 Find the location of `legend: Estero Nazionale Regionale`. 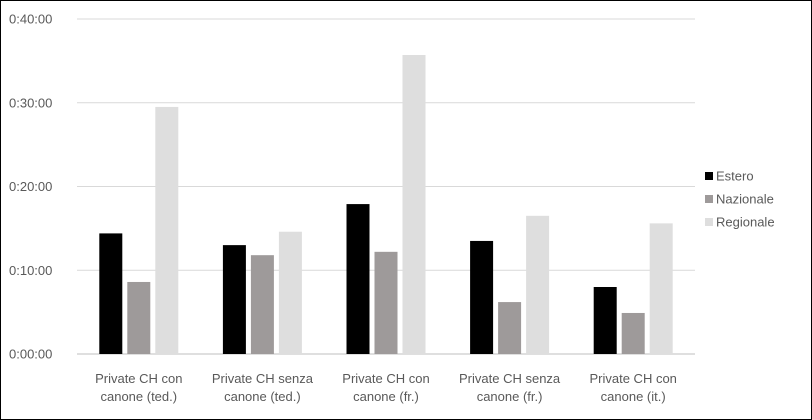

legend: Estero Nazionale Regionale is located at coordinates (740, 199).